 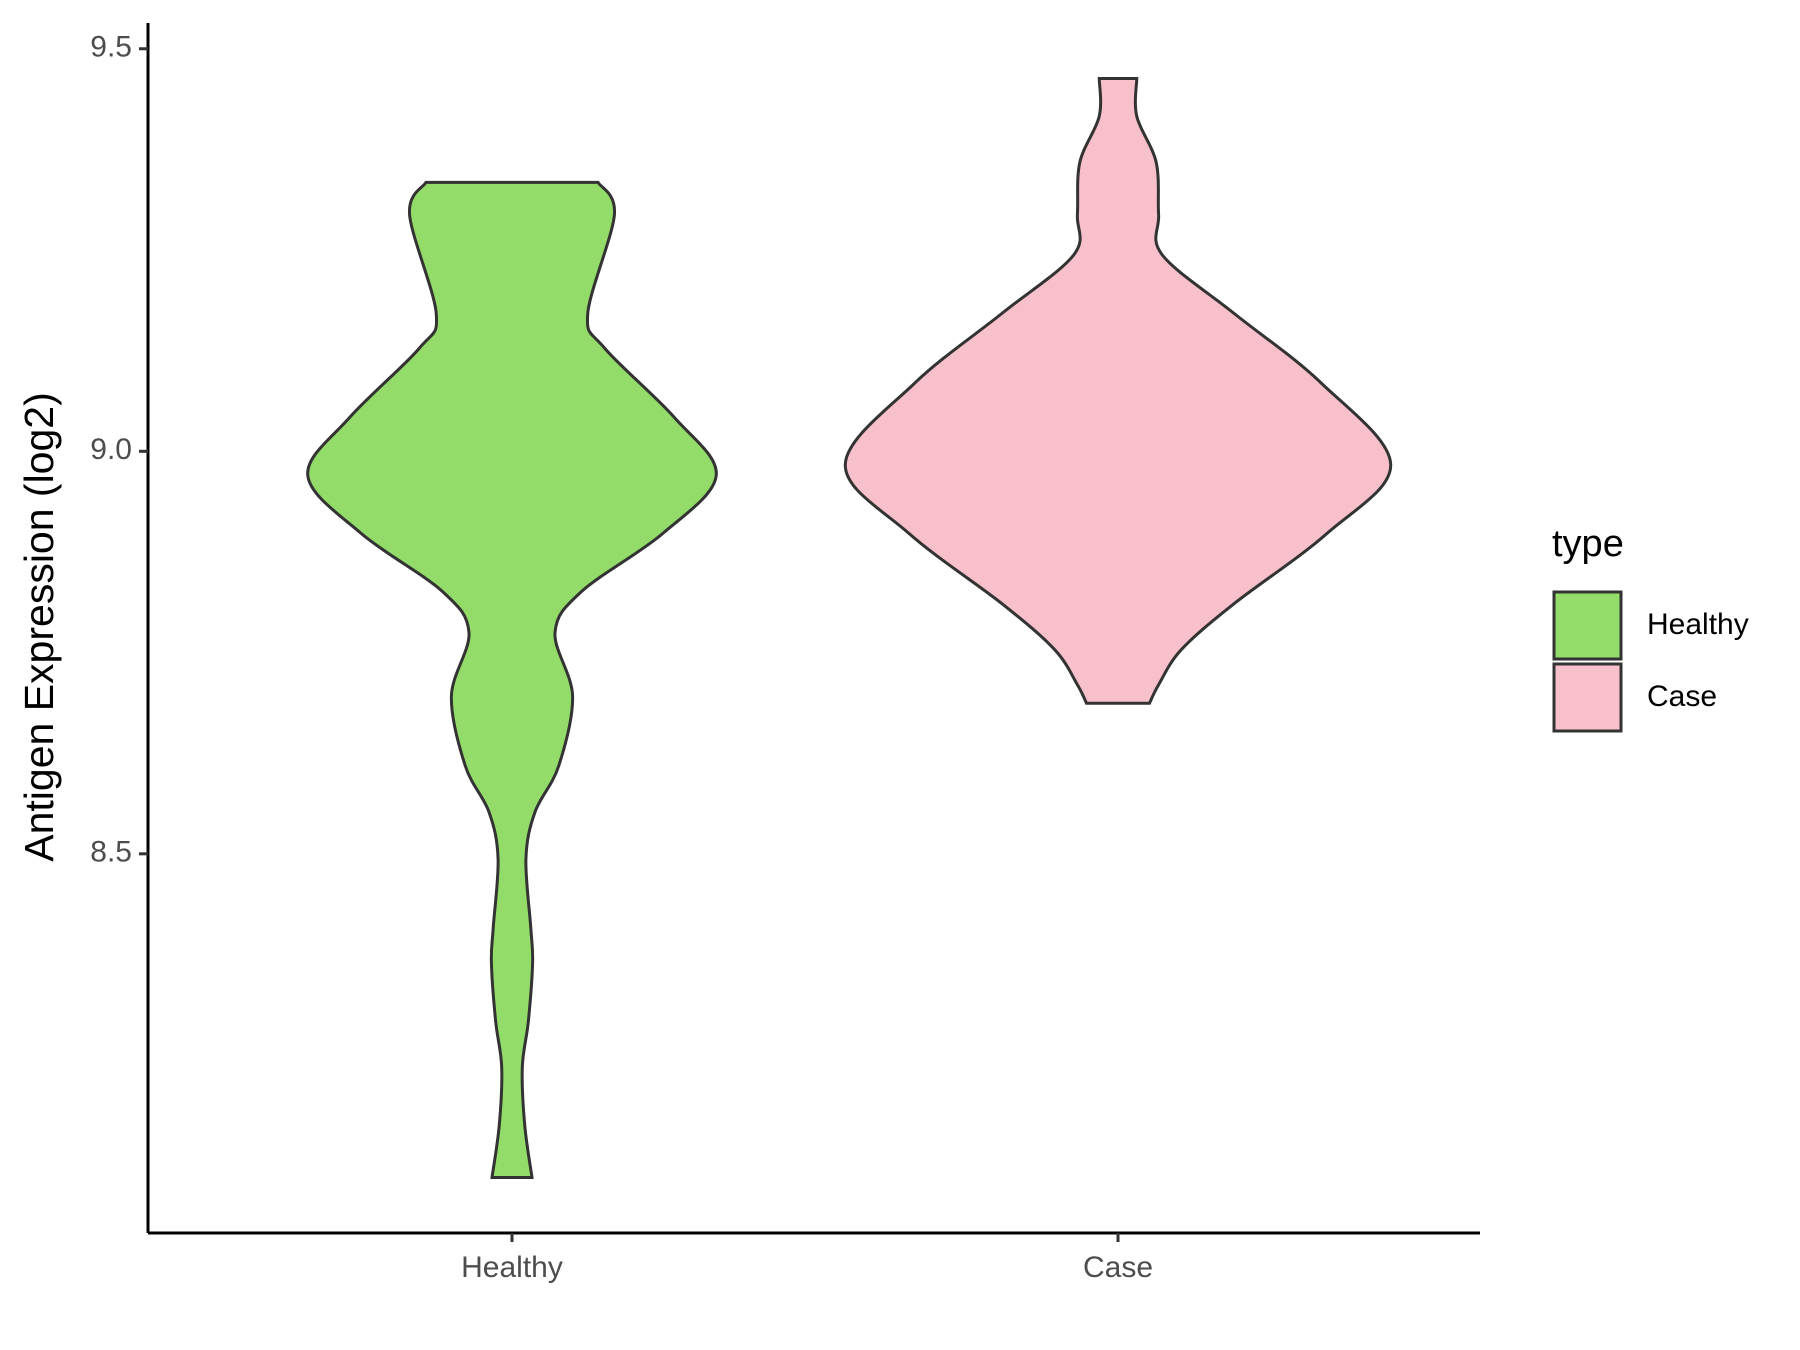 What do you see at coordinates (111, 47) in the screenshot?
I see `y-tick-label: 9.5` at bounding box center [111, 47].